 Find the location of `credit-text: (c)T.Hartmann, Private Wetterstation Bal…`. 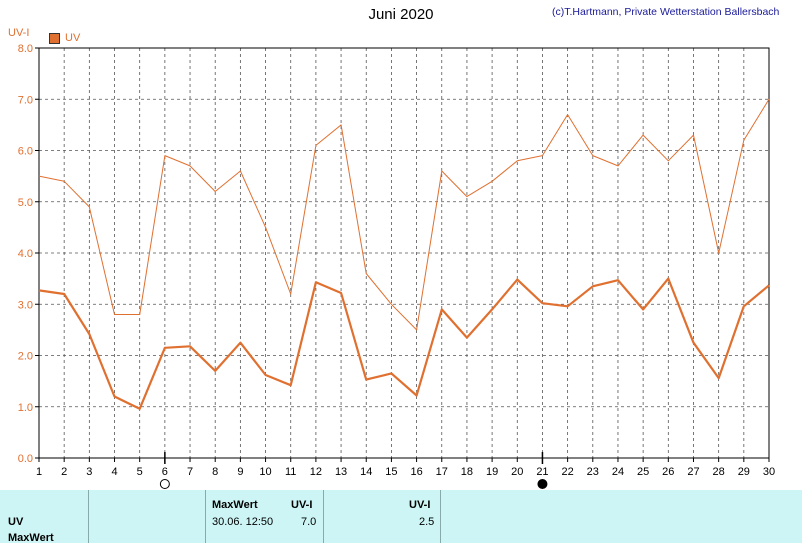

credit-text: (c)T.Hartmann, Private Wetterstation Bal… is located at coordinates (665, 12).